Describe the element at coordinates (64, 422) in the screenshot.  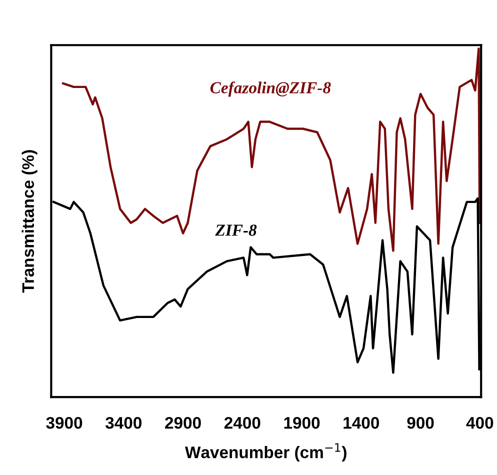
I see `x-tick-label: 3900` at that location.